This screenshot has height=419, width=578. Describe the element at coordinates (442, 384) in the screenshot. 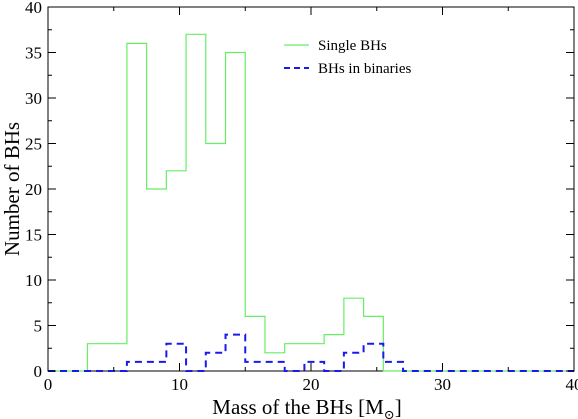

I see `x-tick-label: 30` at that location.